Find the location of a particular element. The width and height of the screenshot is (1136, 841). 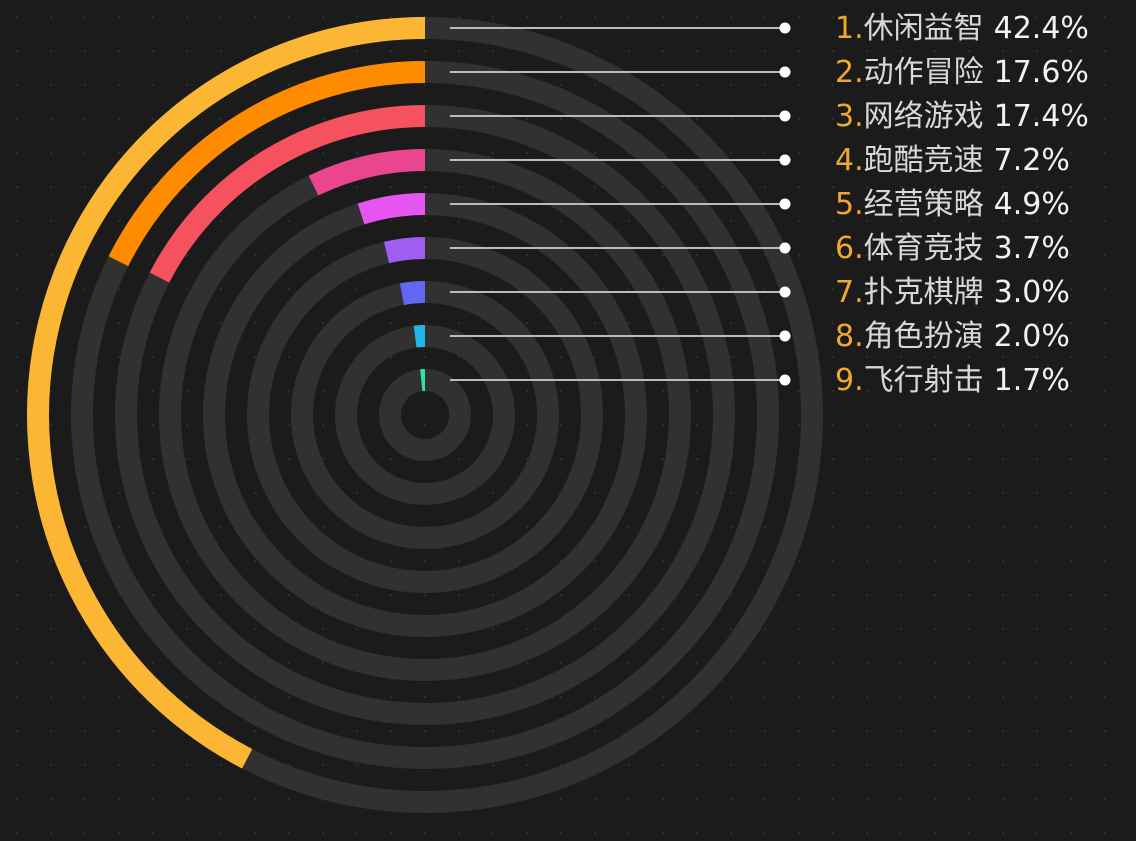

rank: 5. is located at coordinates (849, 204).